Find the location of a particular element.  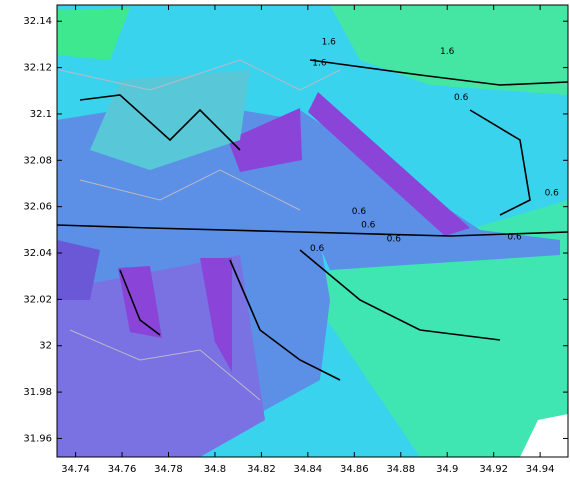

y-tick-label: 32.02 is located at coordinates (37, 299).